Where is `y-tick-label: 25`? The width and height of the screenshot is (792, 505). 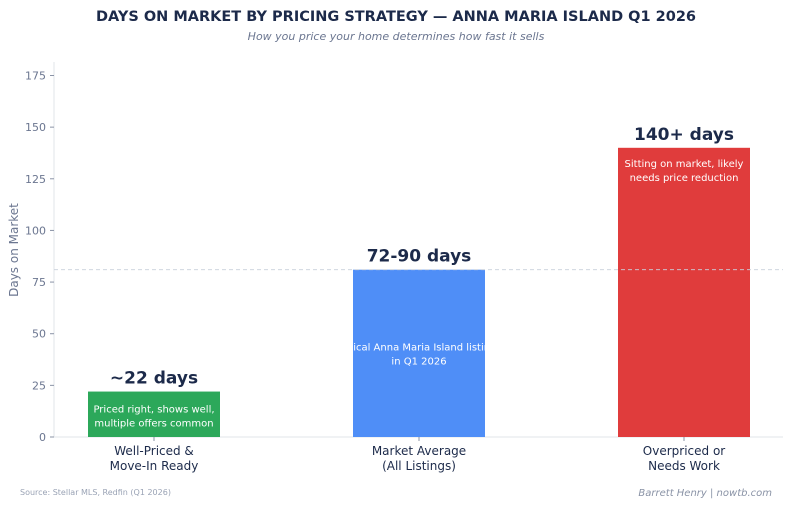 y-tick-label: 25 is located at coordinates (39, 385).